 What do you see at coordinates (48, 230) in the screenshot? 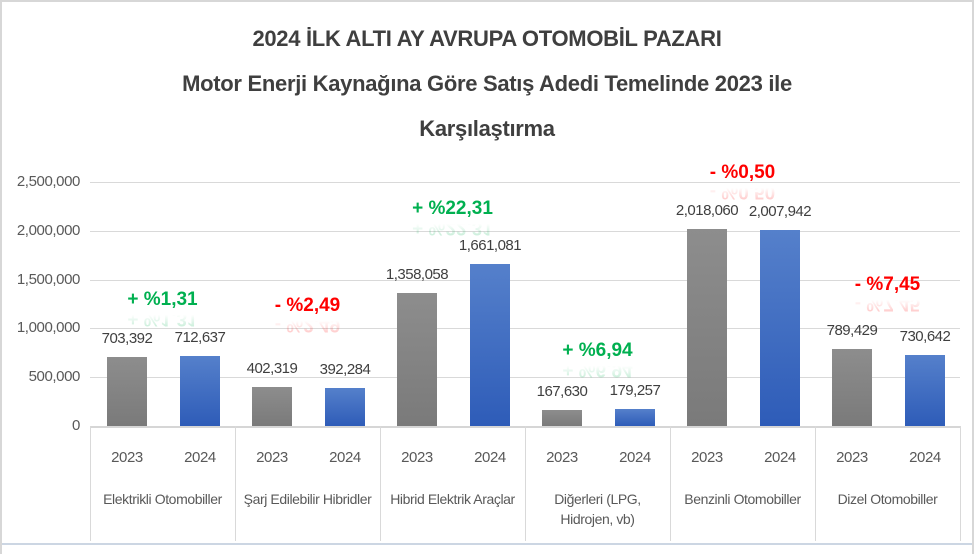
I see `y-axis-tick-label: 2,000,000` at bounding box center [48, 230].